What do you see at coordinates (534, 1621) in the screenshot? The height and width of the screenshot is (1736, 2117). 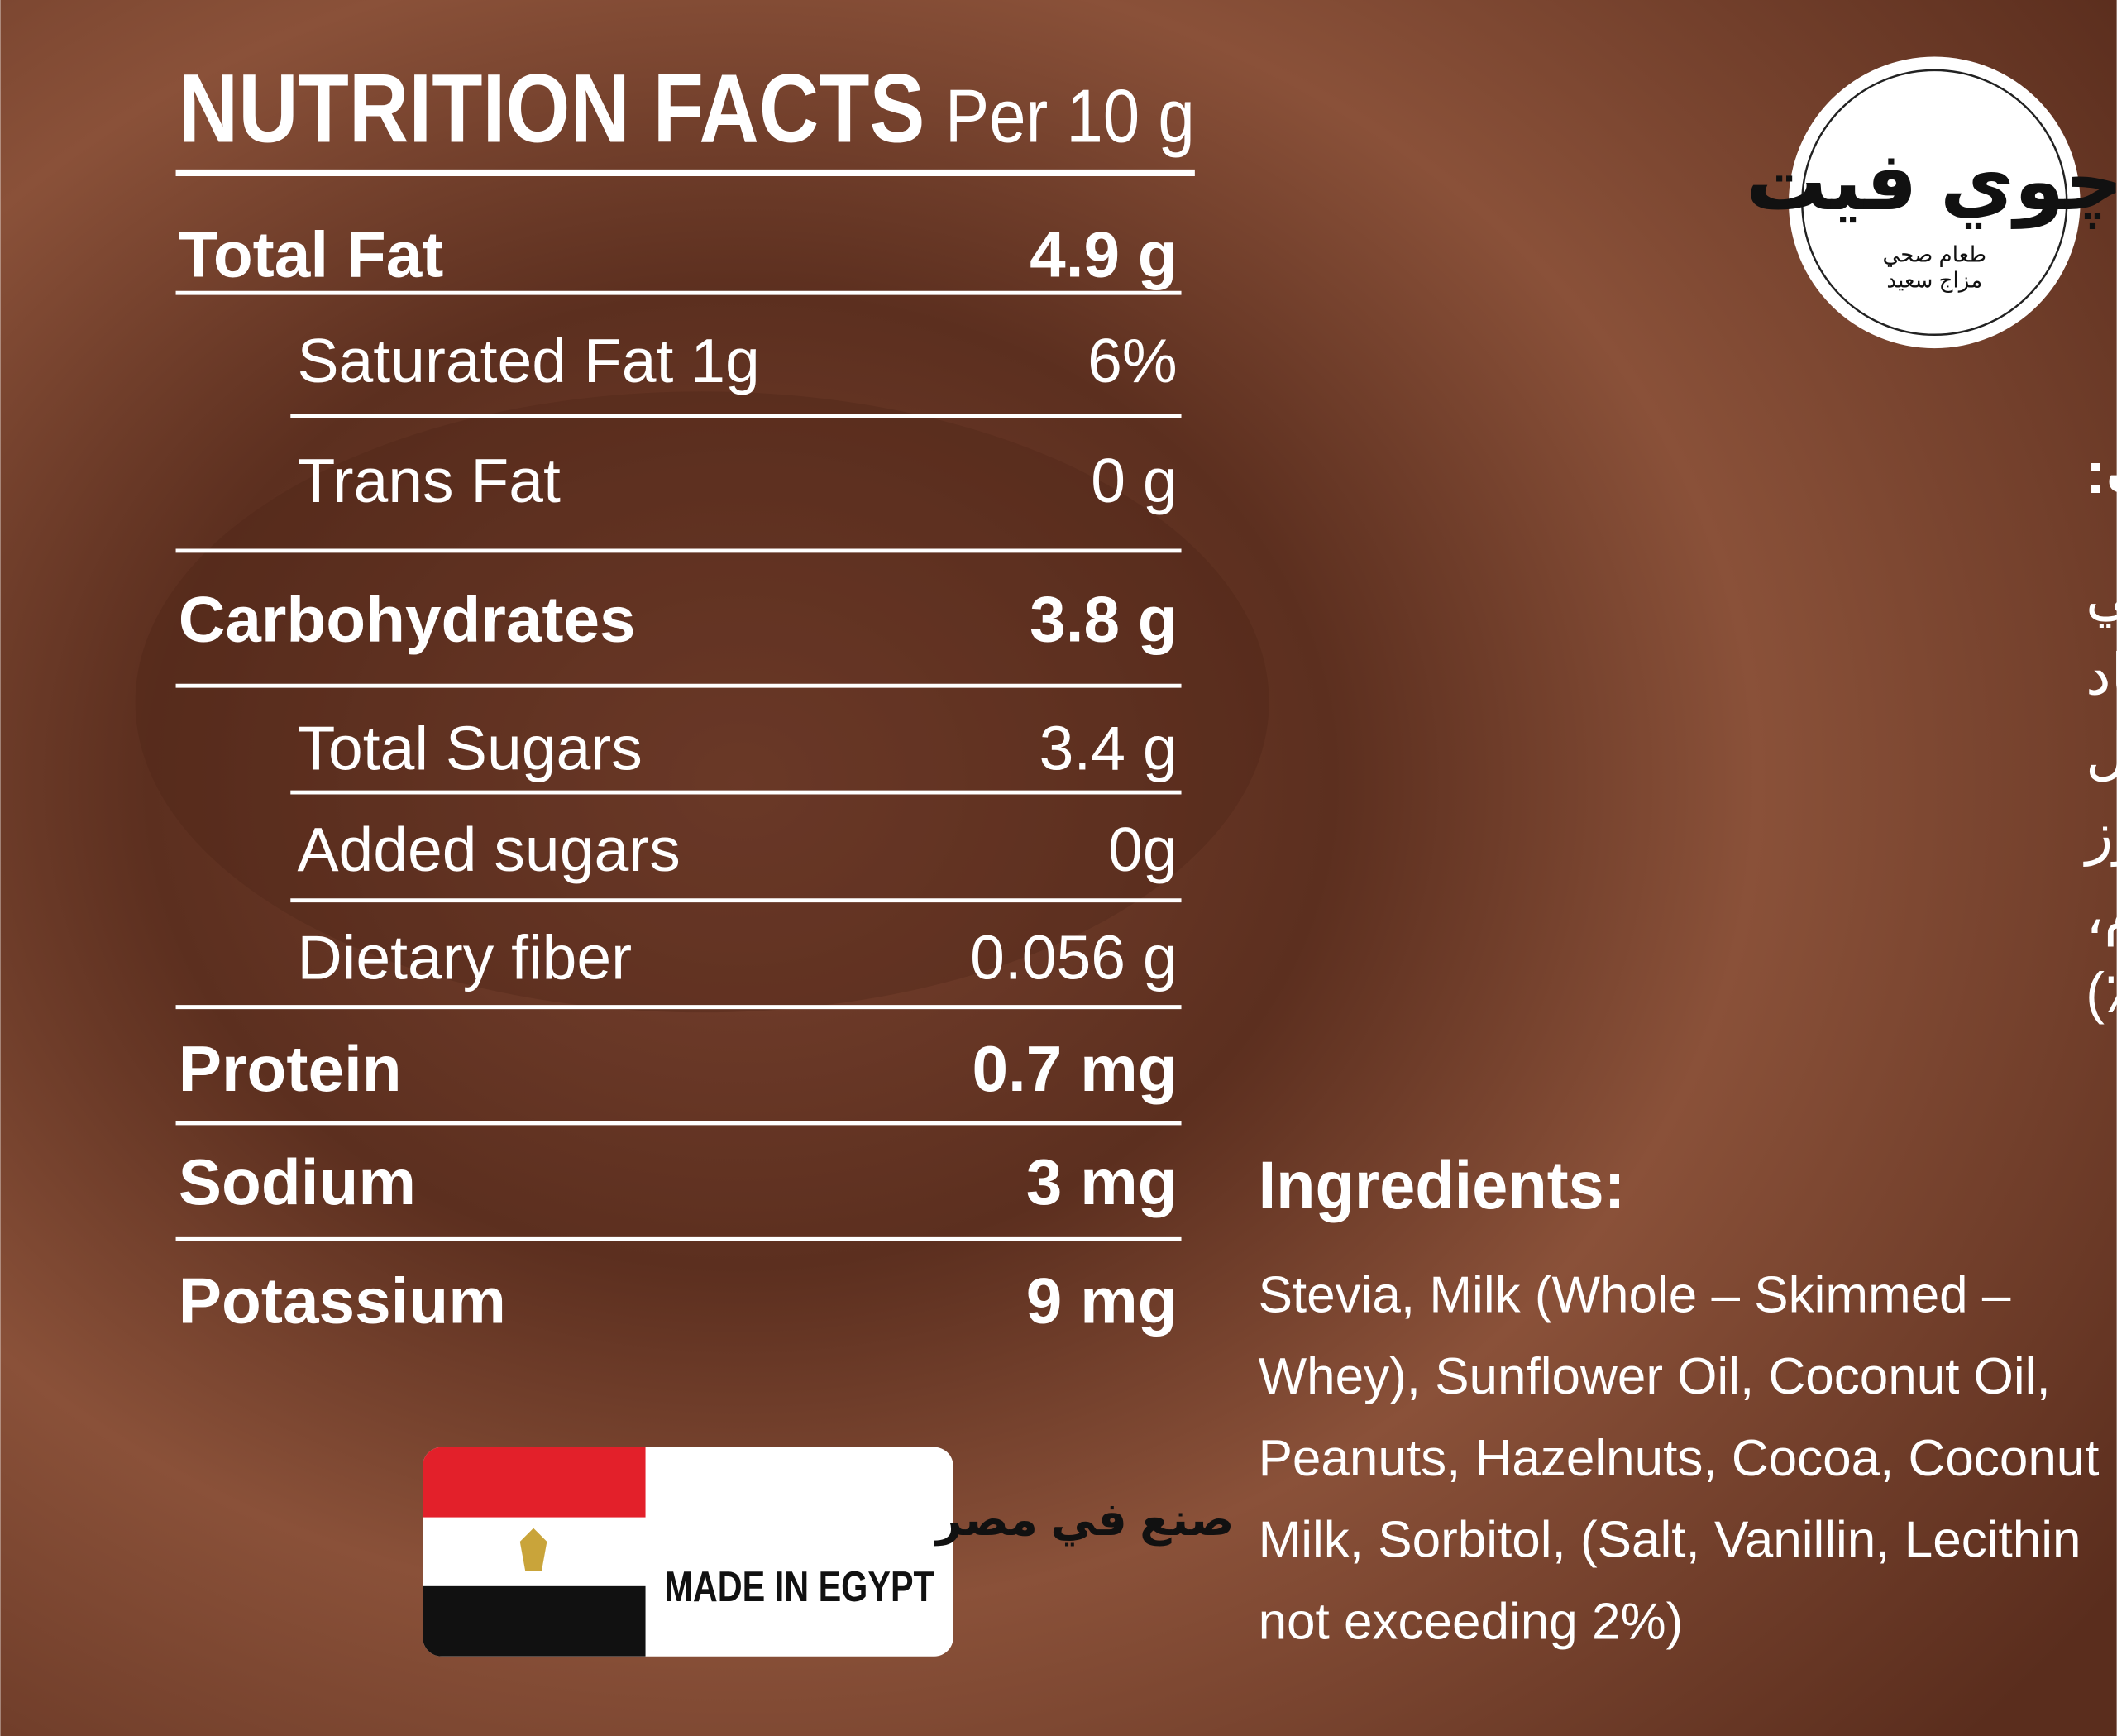 I see `flag-black` at bounding box center [534, 1621].